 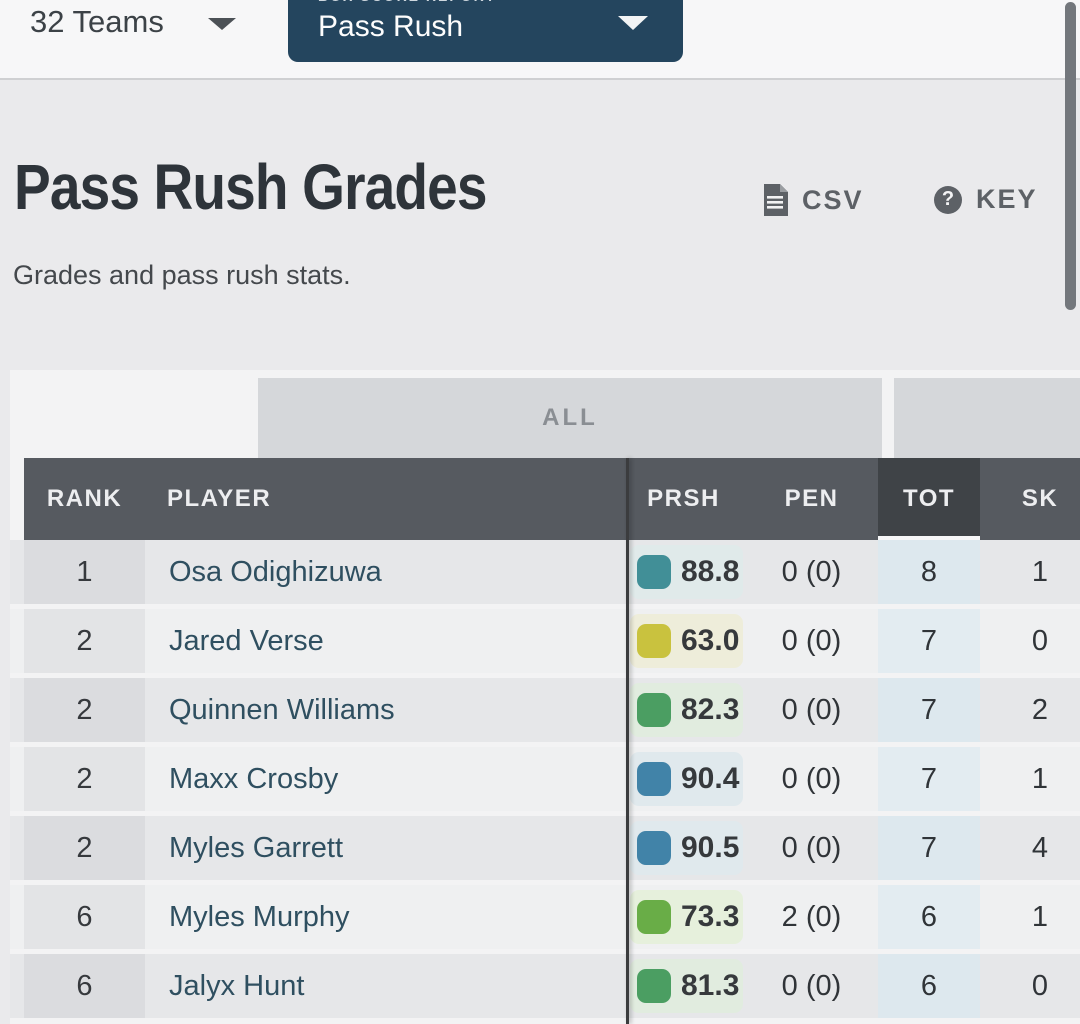 I want to click on grade-chip: 88.8, so click(x=686, y=572).